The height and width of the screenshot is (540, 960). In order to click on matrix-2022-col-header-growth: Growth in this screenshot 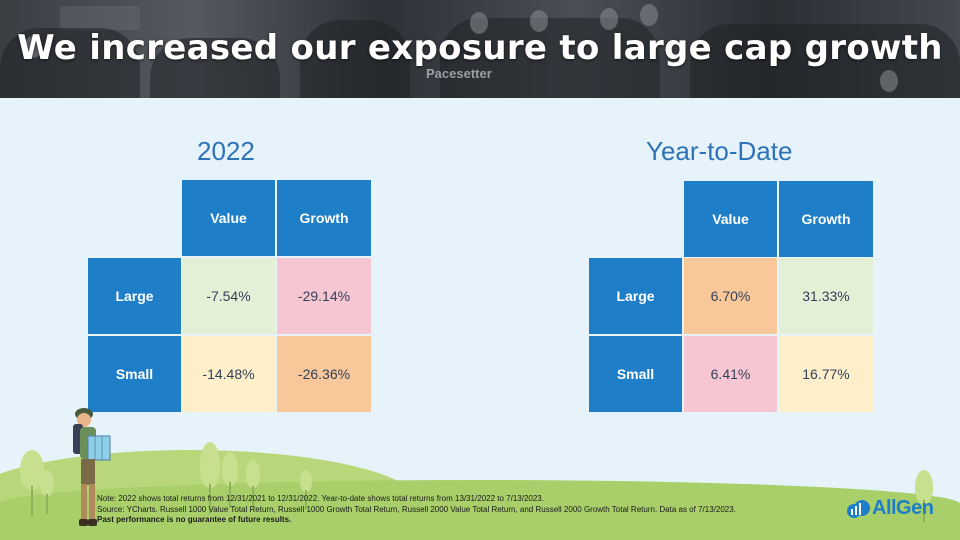, I will do `click(324, 218)`.